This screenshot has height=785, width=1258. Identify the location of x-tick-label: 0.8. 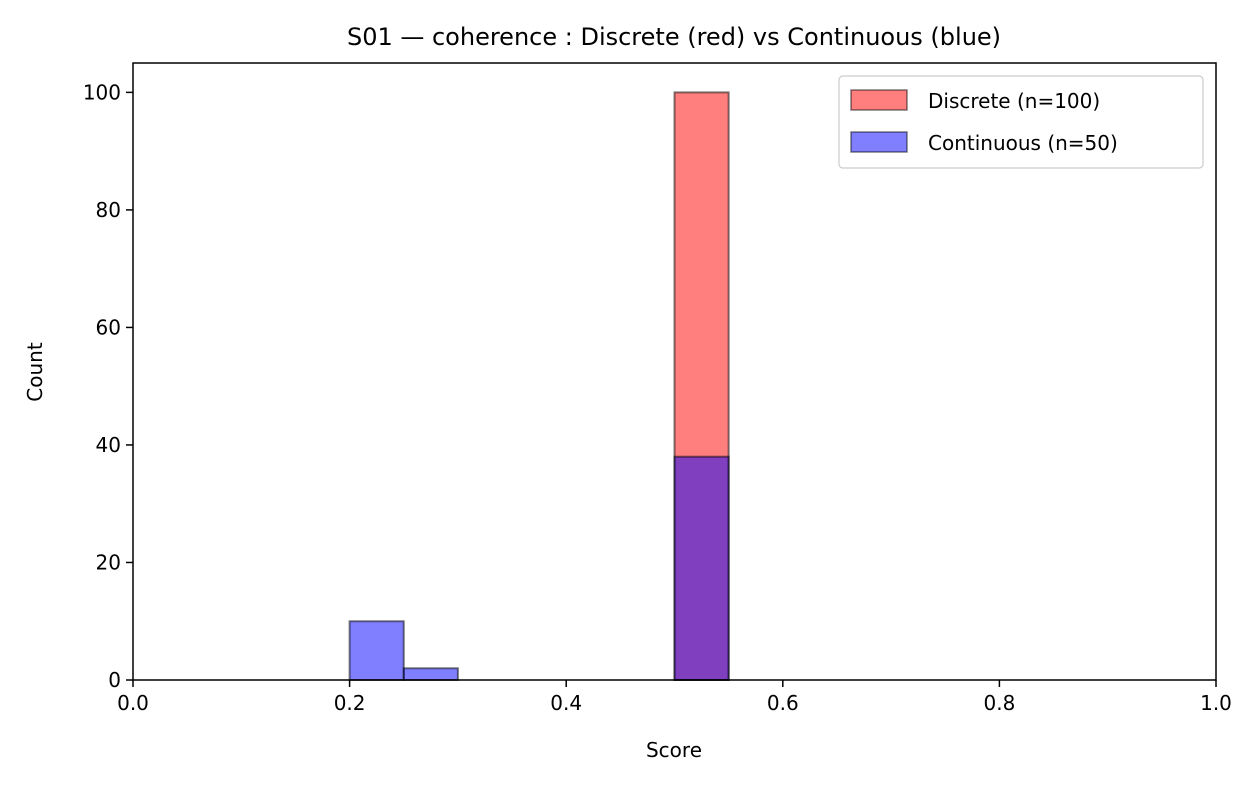
(999, 703).